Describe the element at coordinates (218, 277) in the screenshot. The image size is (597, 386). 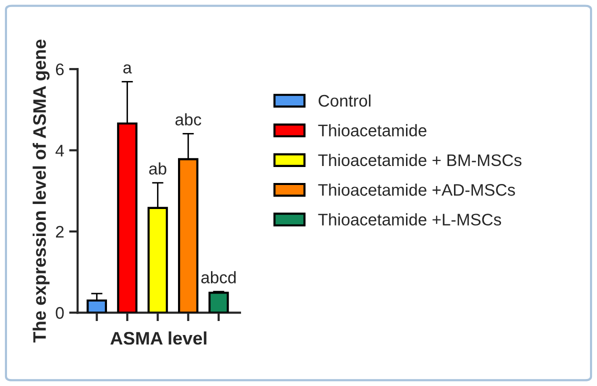
I see `data-label: abcd` at that location.